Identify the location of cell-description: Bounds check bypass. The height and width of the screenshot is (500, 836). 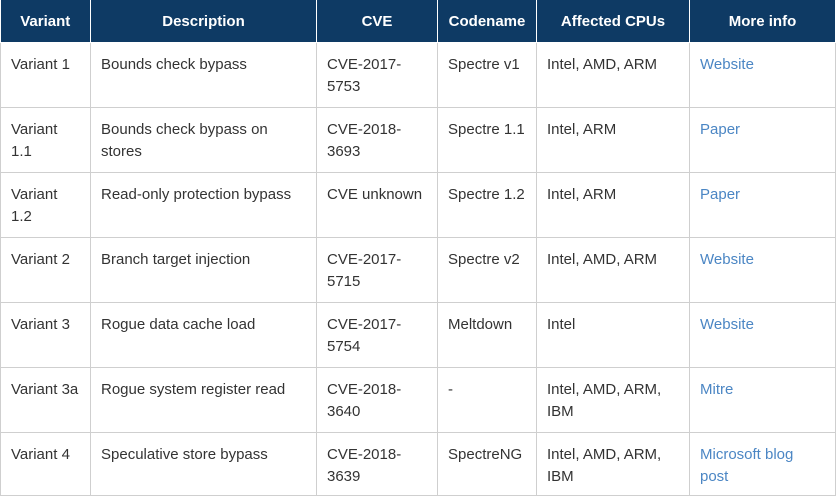
(203, 75).